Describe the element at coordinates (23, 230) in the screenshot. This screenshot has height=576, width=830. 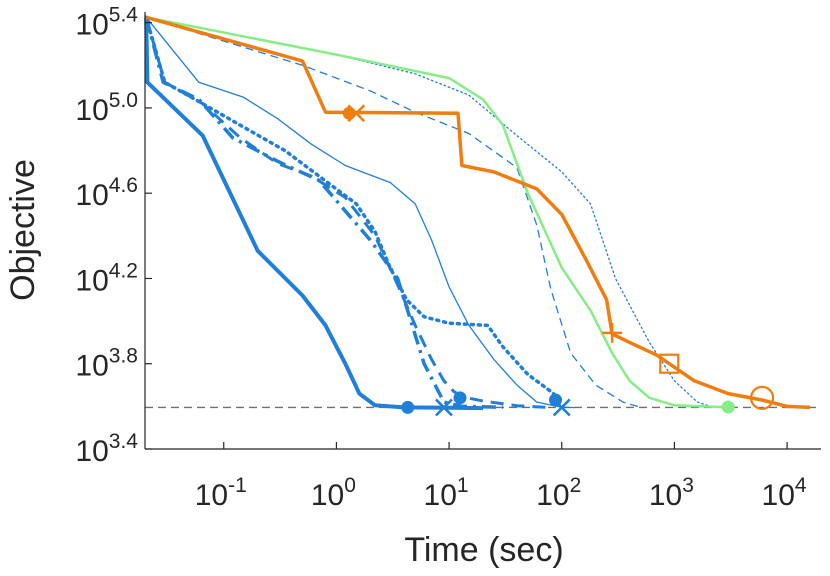
I see `y-axis-label: Objective` at that location.